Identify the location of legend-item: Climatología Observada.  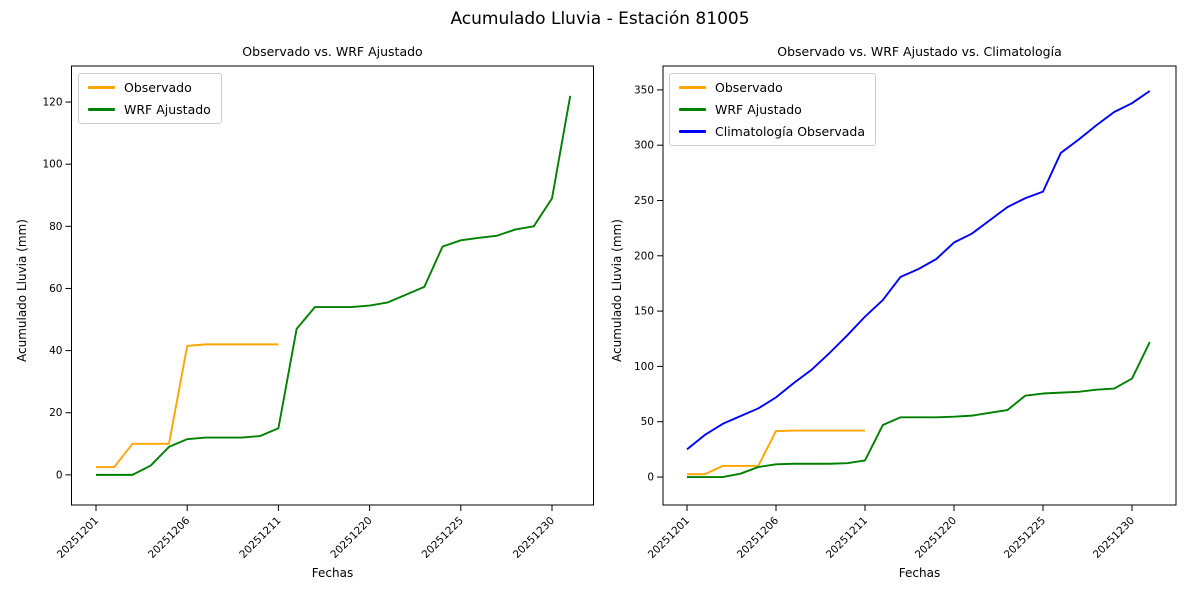
(772, 131).